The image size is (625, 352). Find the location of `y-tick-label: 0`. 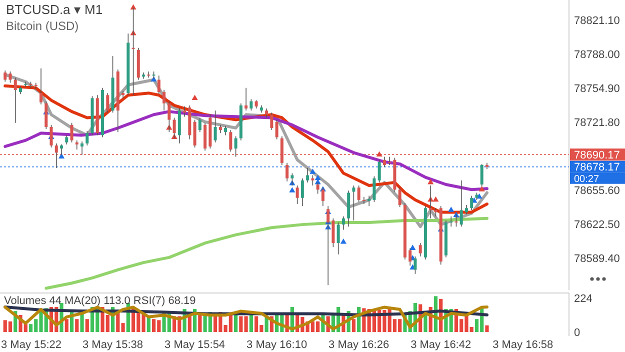

y-tick-label: 0 is located at coordinates (577, 332).